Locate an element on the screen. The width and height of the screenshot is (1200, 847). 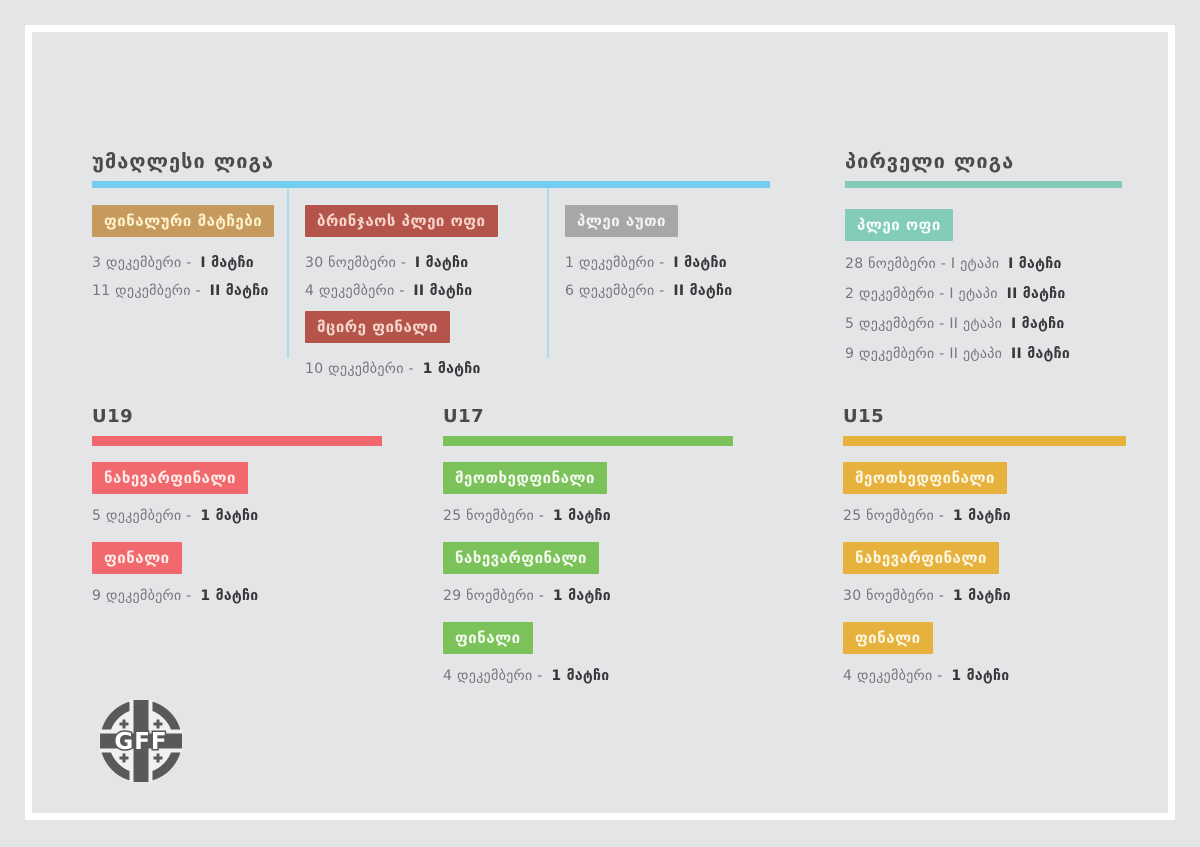
schedule-row: 29 ნოემბერი - 1 მატჩი is located at coordinates (588, 596).